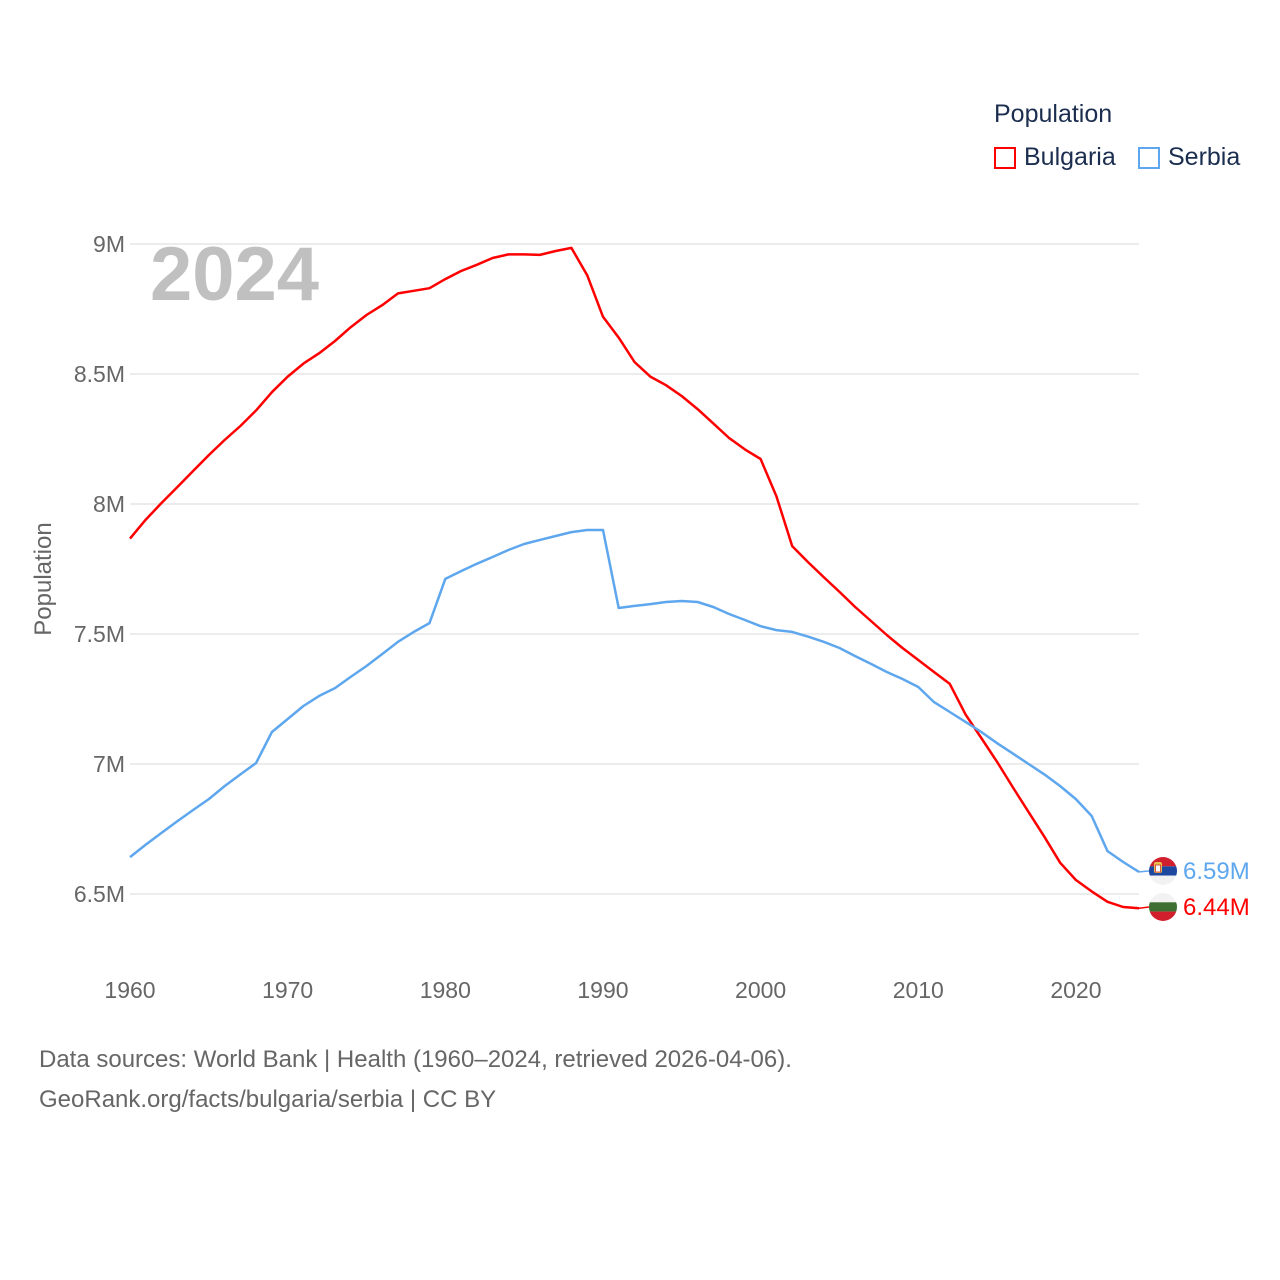 This screenshot has width=1280, height=1280. Describe the element at coordinates (1005, 157) in the screenshot. I see `legend-swatch-bulgaria` at that location.